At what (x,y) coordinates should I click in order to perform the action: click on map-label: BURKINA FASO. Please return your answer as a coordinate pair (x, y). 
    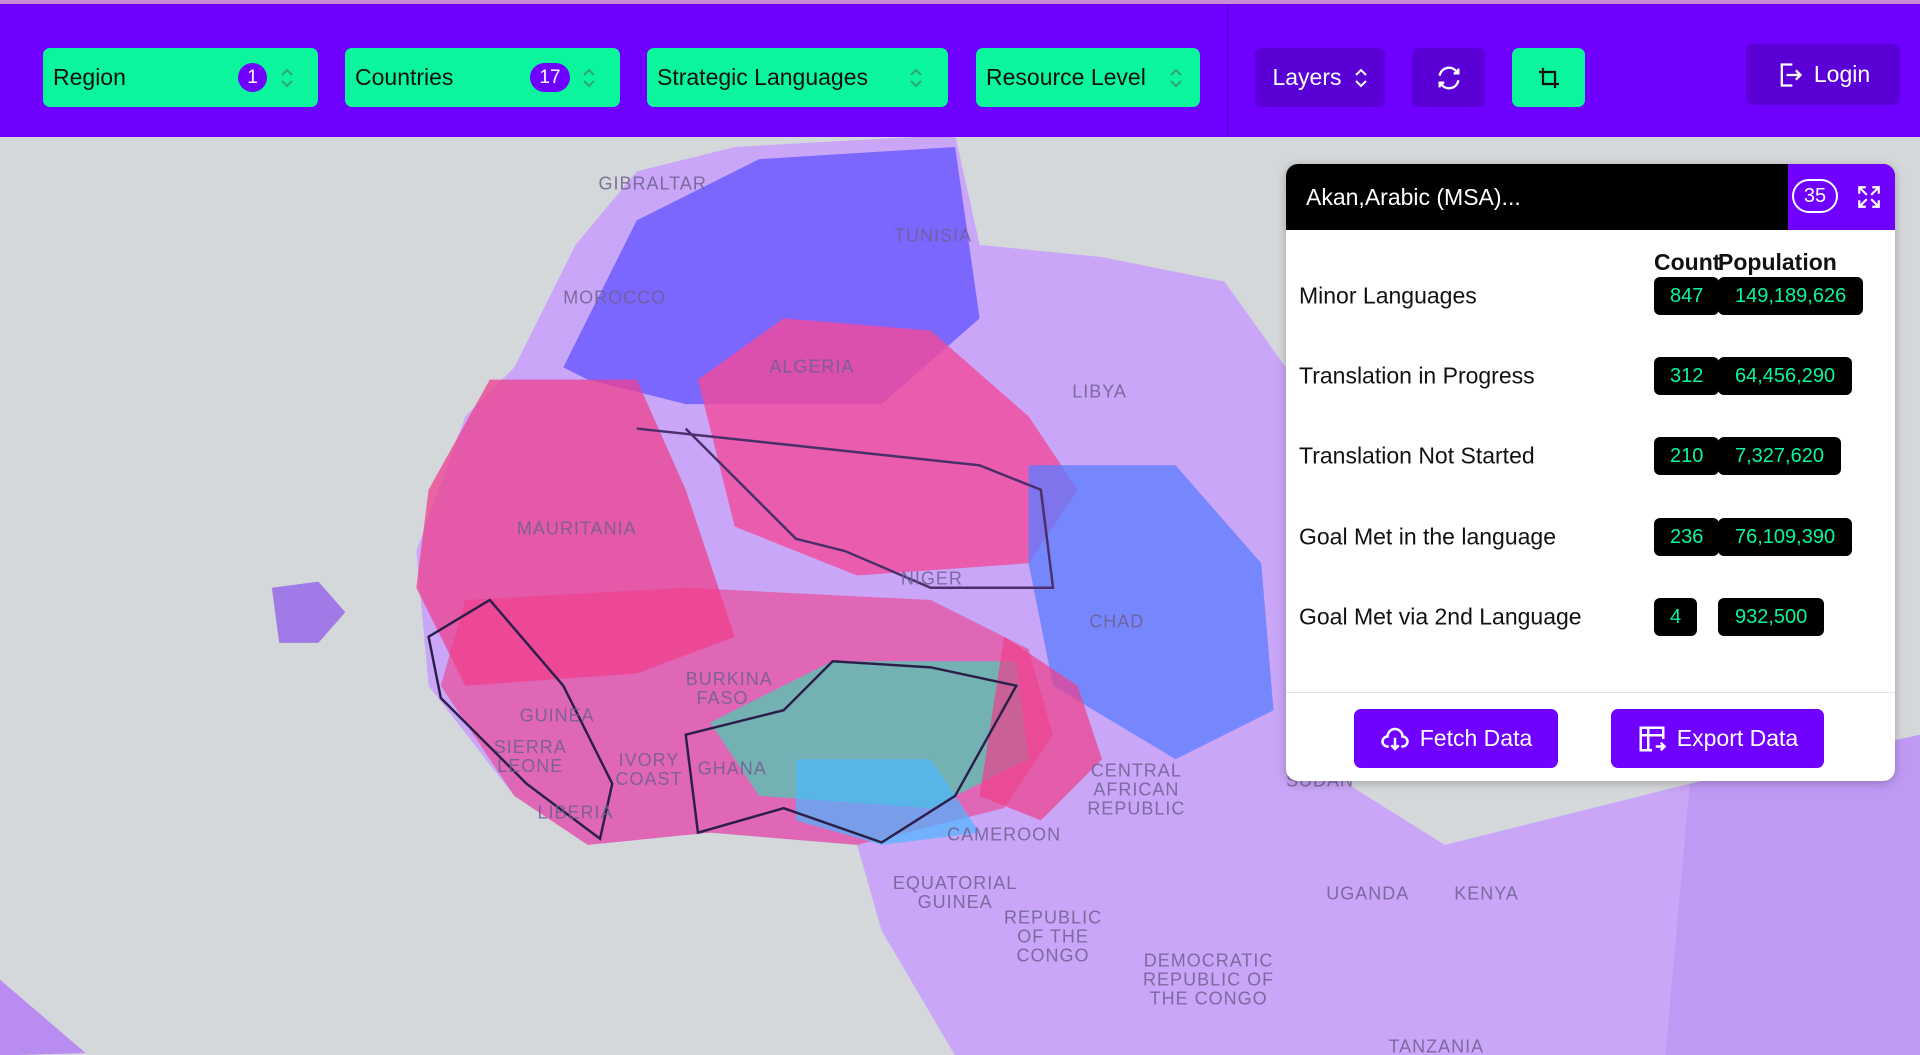
    Looking at the image, I should click on (729, 689).